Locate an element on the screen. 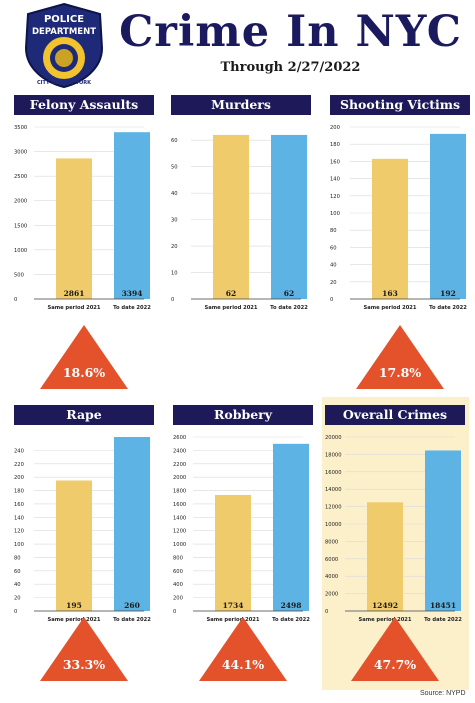  y-tick-label: 400 is located at coordinates (178, 585).